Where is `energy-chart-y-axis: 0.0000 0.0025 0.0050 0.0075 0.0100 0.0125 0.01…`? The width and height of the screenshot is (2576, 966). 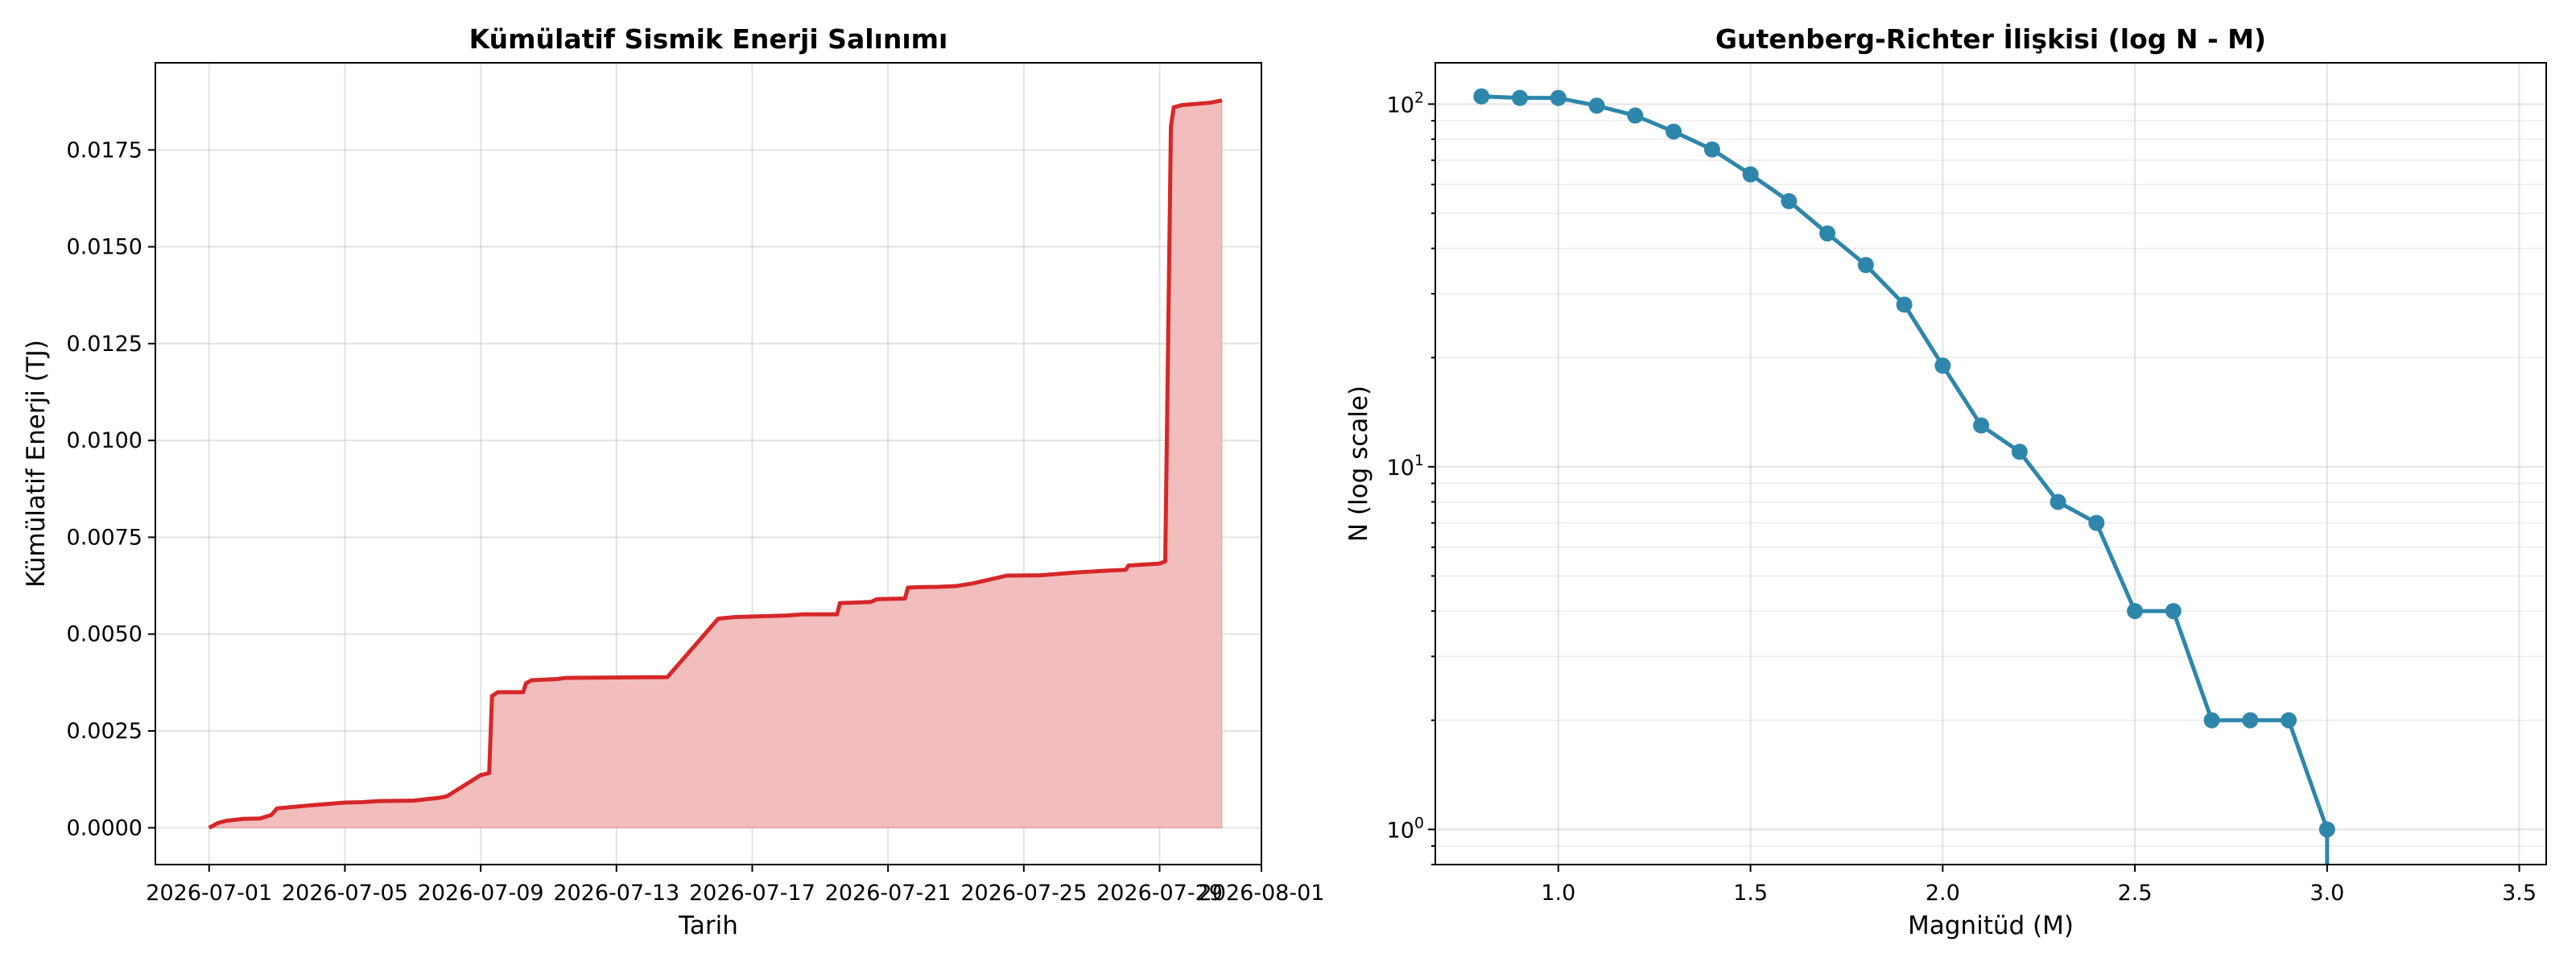 energy-chart-y-axis: 0.0000 0.0025 0.0050 0.0075 0.0100 0.0125 0.01… is located at coordinates (111, 489).